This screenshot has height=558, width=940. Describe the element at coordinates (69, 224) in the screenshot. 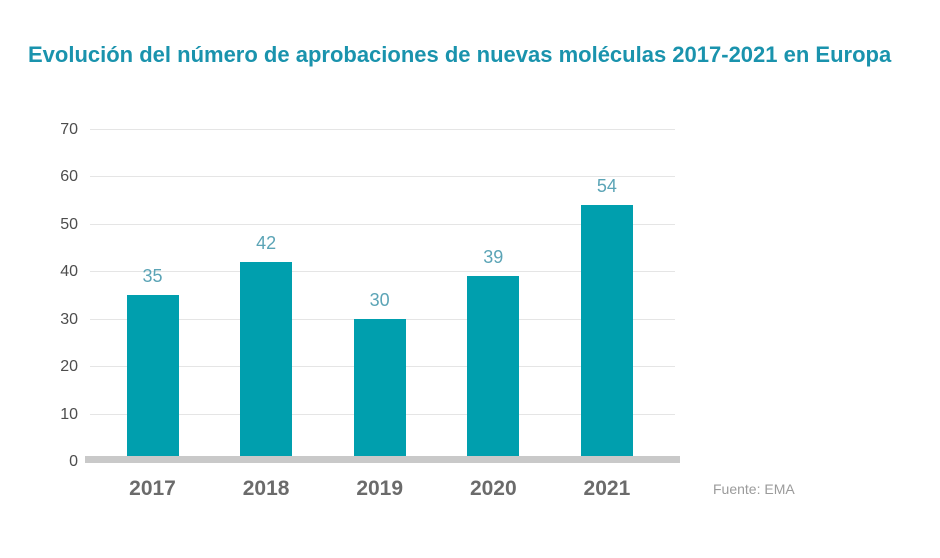

I see `y-axis-tick-label: 50` at that location.